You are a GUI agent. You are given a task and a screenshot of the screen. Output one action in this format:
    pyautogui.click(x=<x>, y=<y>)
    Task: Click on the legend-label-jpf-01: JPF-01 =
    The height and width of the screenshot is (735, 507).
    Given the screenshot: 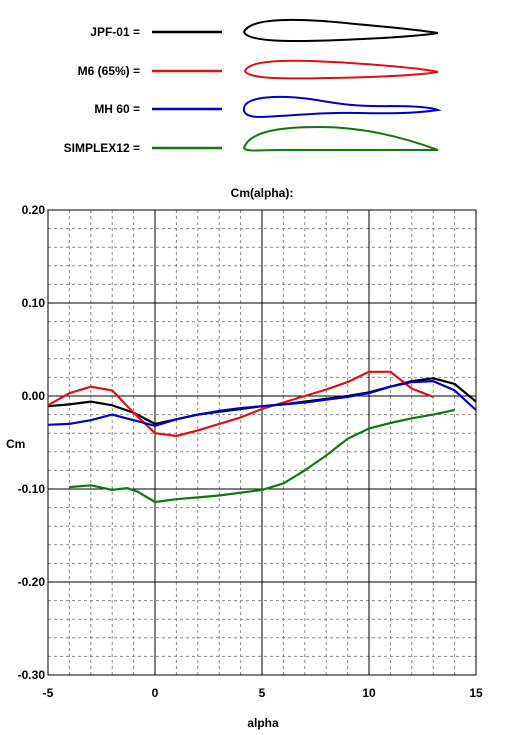 What is the action you would take?
    pyautogui.click(x=115, y=32)
    